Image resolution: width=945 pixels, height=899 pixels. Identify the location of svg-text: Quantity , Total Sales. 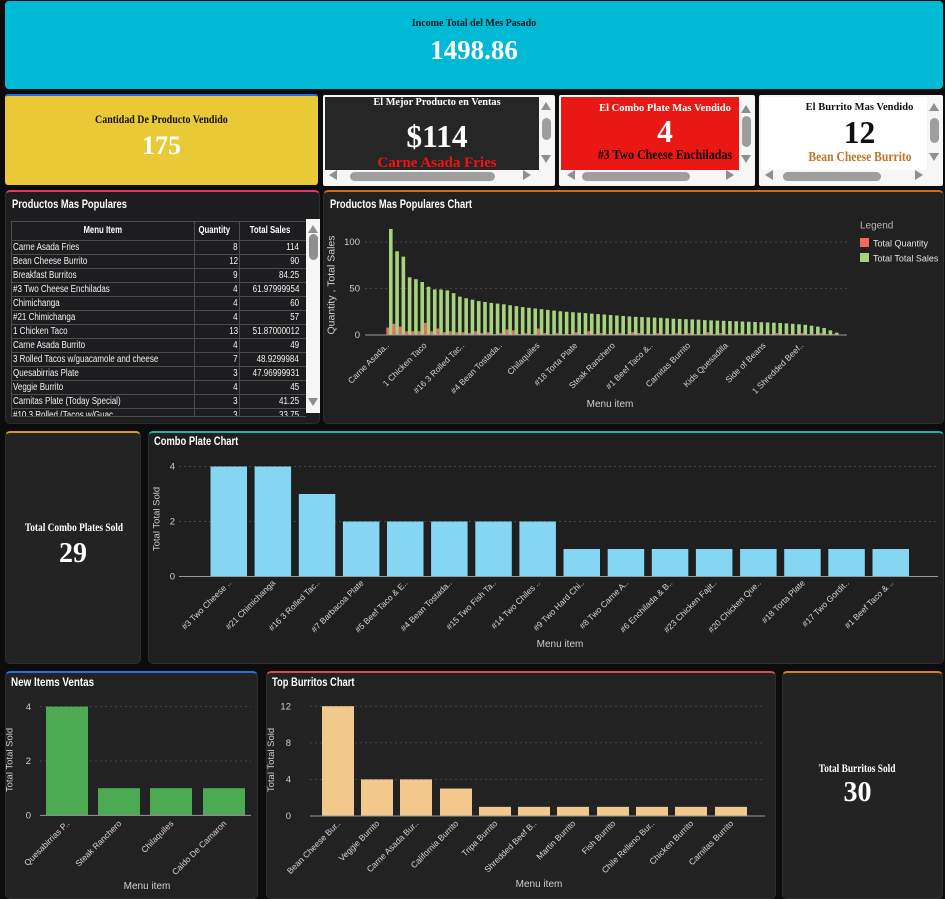
(332, 284).